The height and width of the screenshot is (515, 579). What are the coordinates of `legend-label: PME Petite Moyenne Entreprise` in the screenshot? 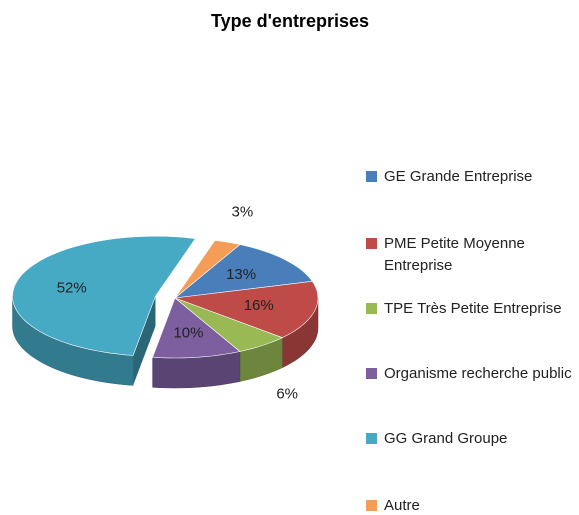 It's located at (454, 254).